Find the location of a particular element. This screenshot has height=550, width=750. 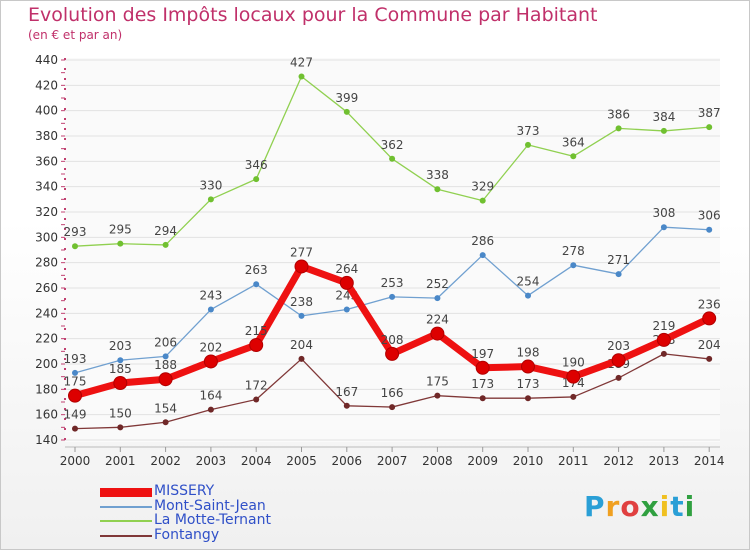

y-tick-label: 140 is located at coordinates (46, 440).